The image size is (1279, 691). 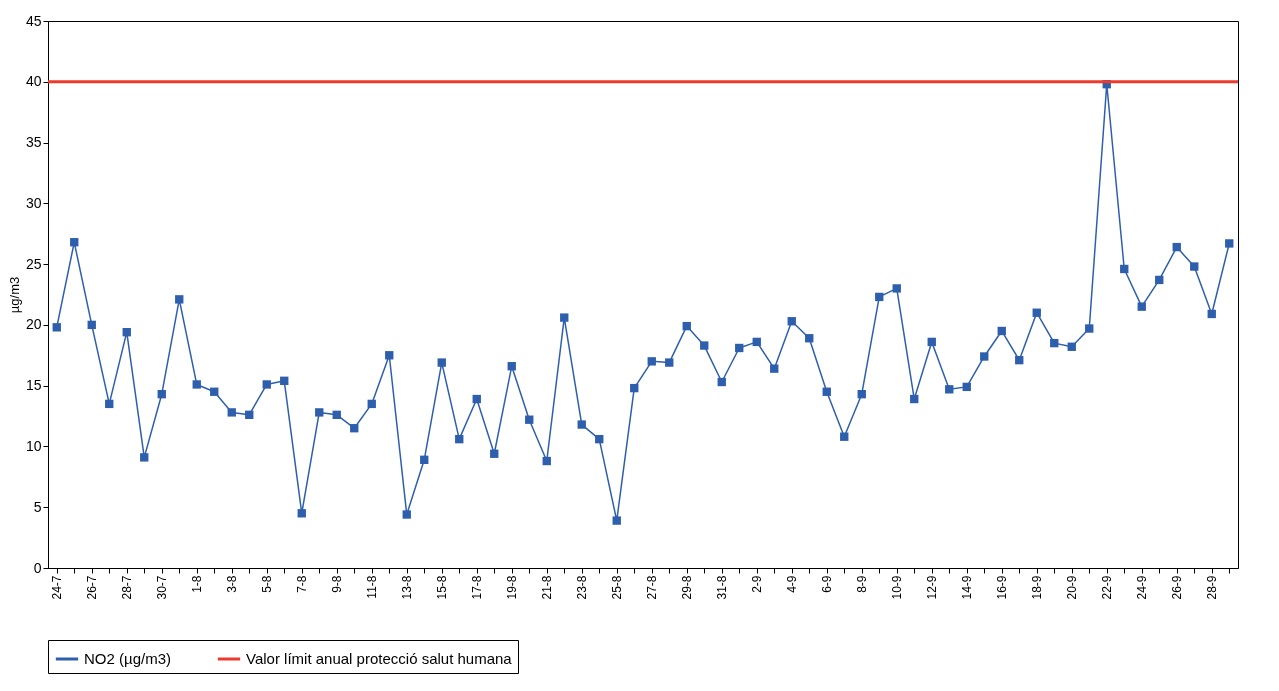 I want to click on y-tick-label: 0, so click(x=37, y=567).